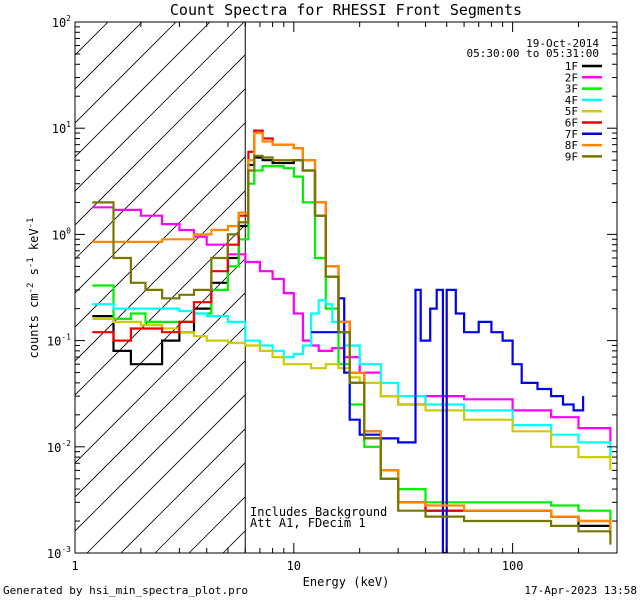 This screenshot has width=640, height=600. Describe the element at coordinates (571, 77) in the screenshot. I see `legend-label-2F: 2F` at that location.